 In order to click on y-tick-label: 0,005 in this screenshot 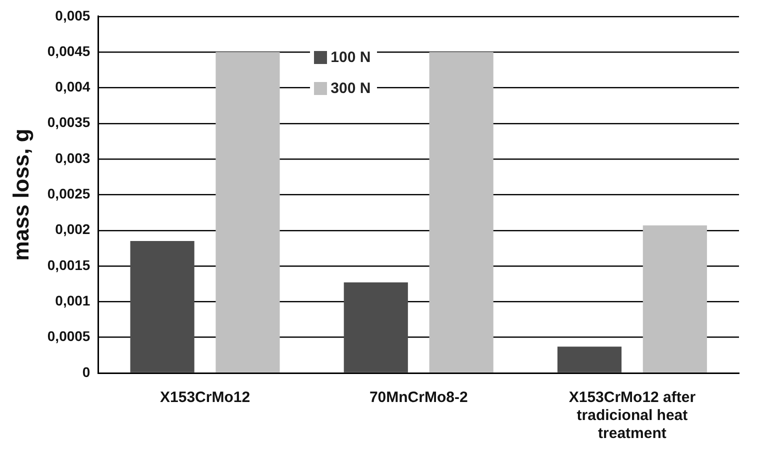, I will do `click(72, 15)`.